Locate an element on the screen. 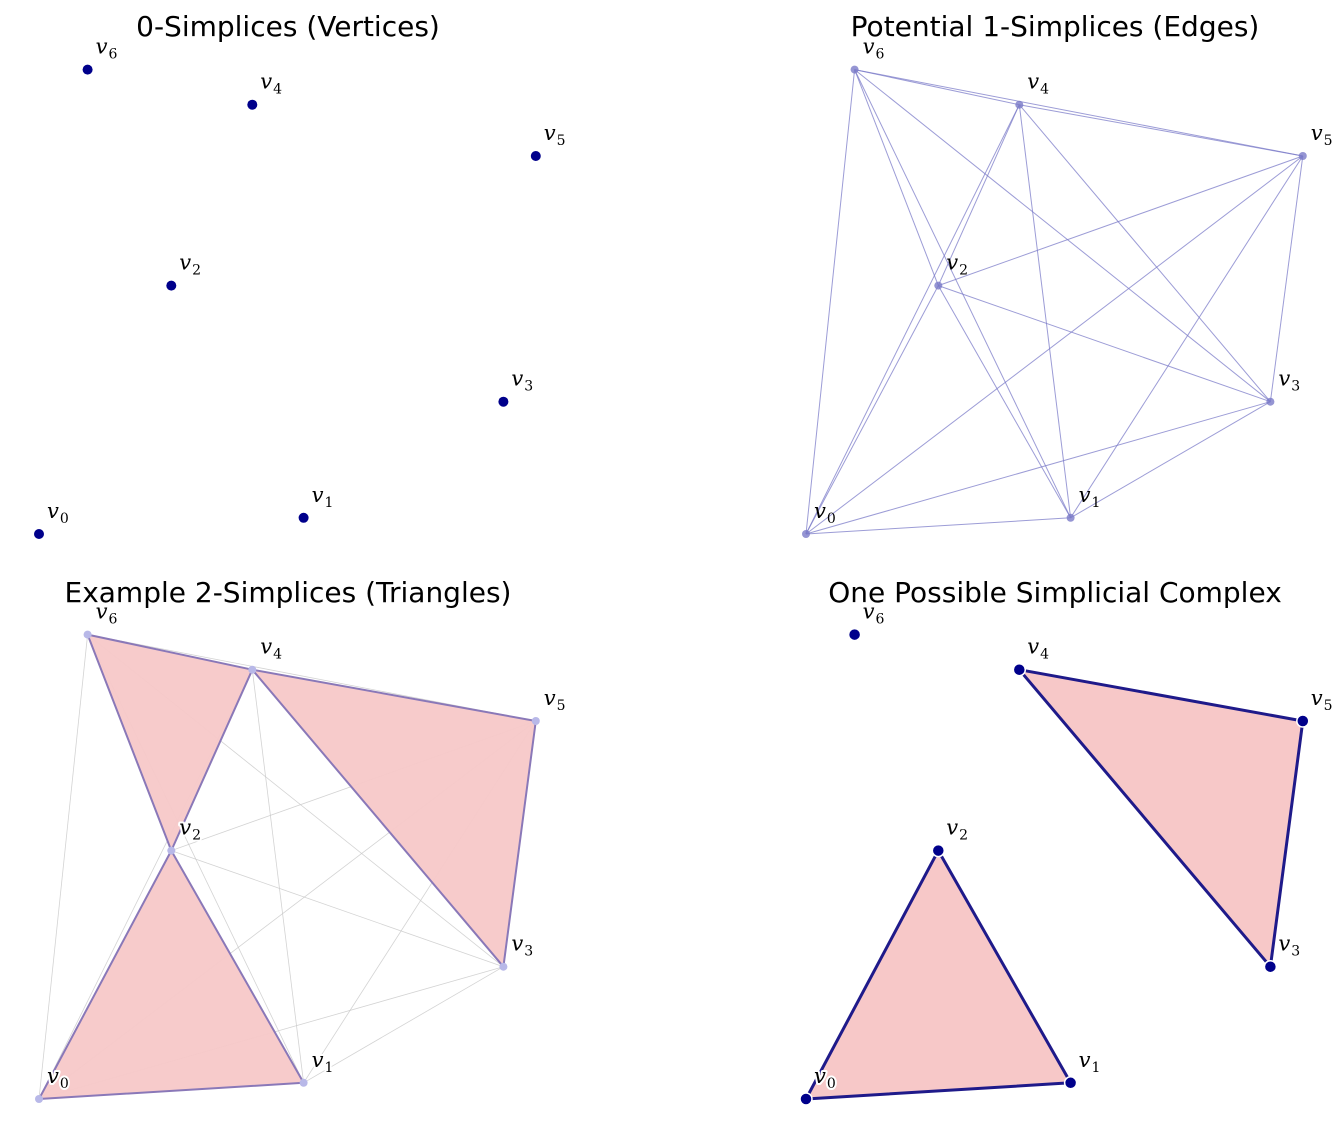 The image size is (1344, 1137). edge-v2-v5 is located at coordinates (1120, 221).